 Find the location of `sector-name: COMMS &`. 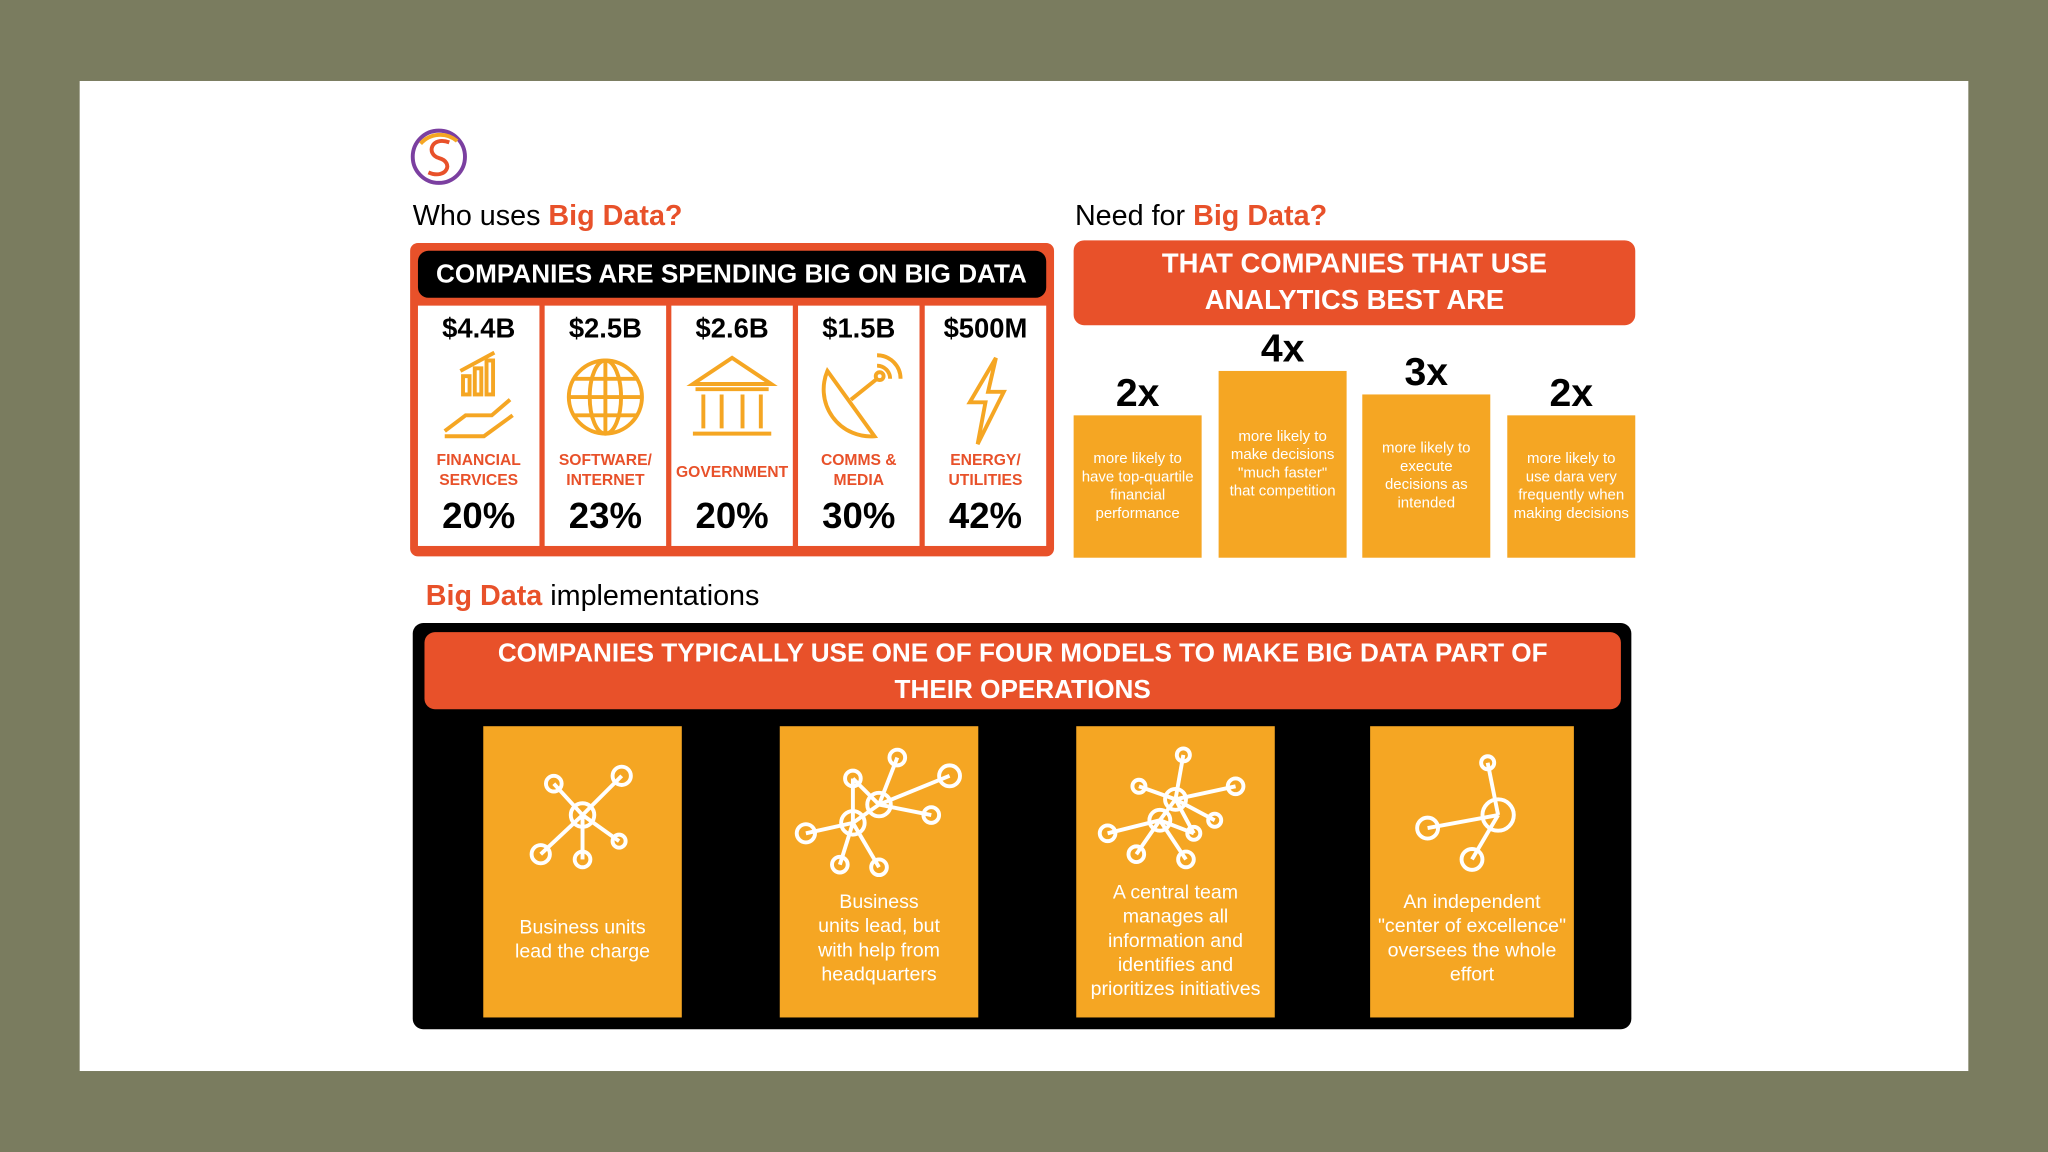

sector-name: COMMS & is located at coordinates (859, 460).